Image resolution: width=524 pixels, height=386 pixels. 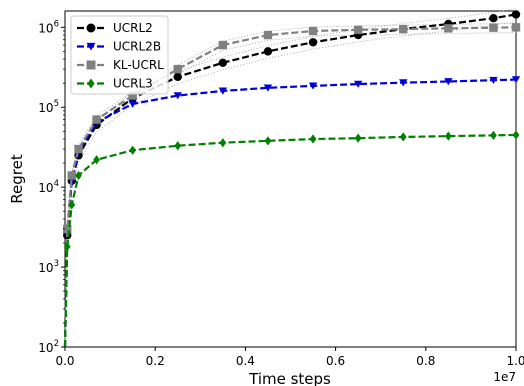 I want to click on x-tick-label: 0.2, so click(x=155, y=361).